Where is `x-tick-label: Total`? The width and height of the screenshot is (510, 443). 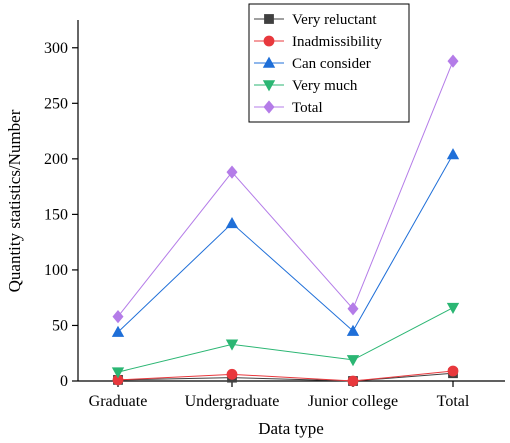 x-tick-label: Total is located at coordinates (453, 401).